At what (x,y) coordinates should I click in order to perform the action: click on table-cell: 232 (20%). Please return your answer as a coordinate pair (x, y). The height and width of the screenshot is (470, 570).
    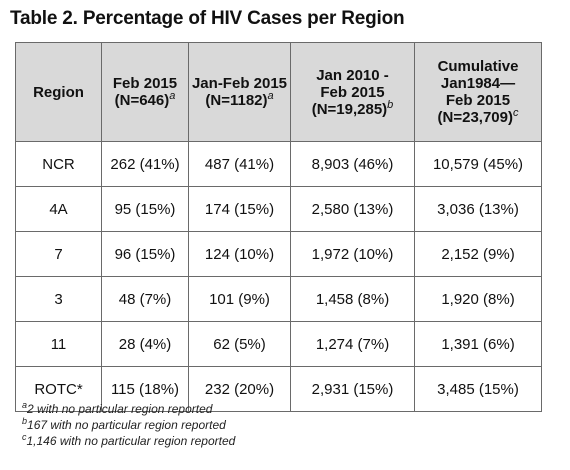
    Looking at the image, I should click on (239, 389).